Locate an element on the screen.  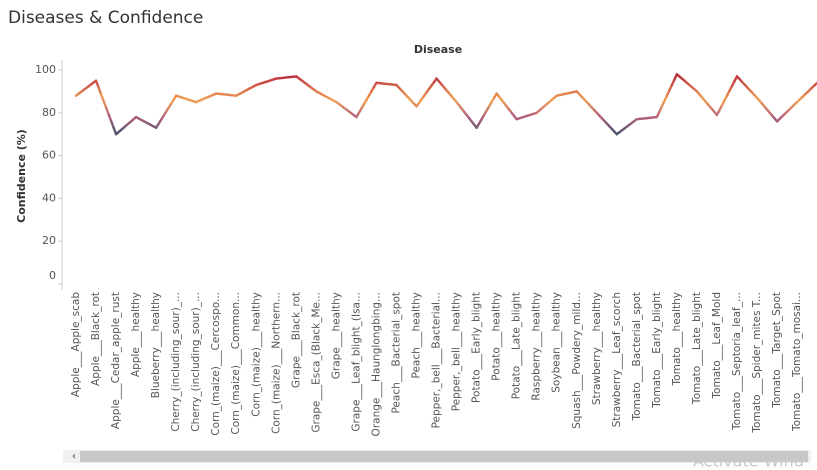
x-tick-label: Blueberry___healthy is located at coordinates (156, 345).